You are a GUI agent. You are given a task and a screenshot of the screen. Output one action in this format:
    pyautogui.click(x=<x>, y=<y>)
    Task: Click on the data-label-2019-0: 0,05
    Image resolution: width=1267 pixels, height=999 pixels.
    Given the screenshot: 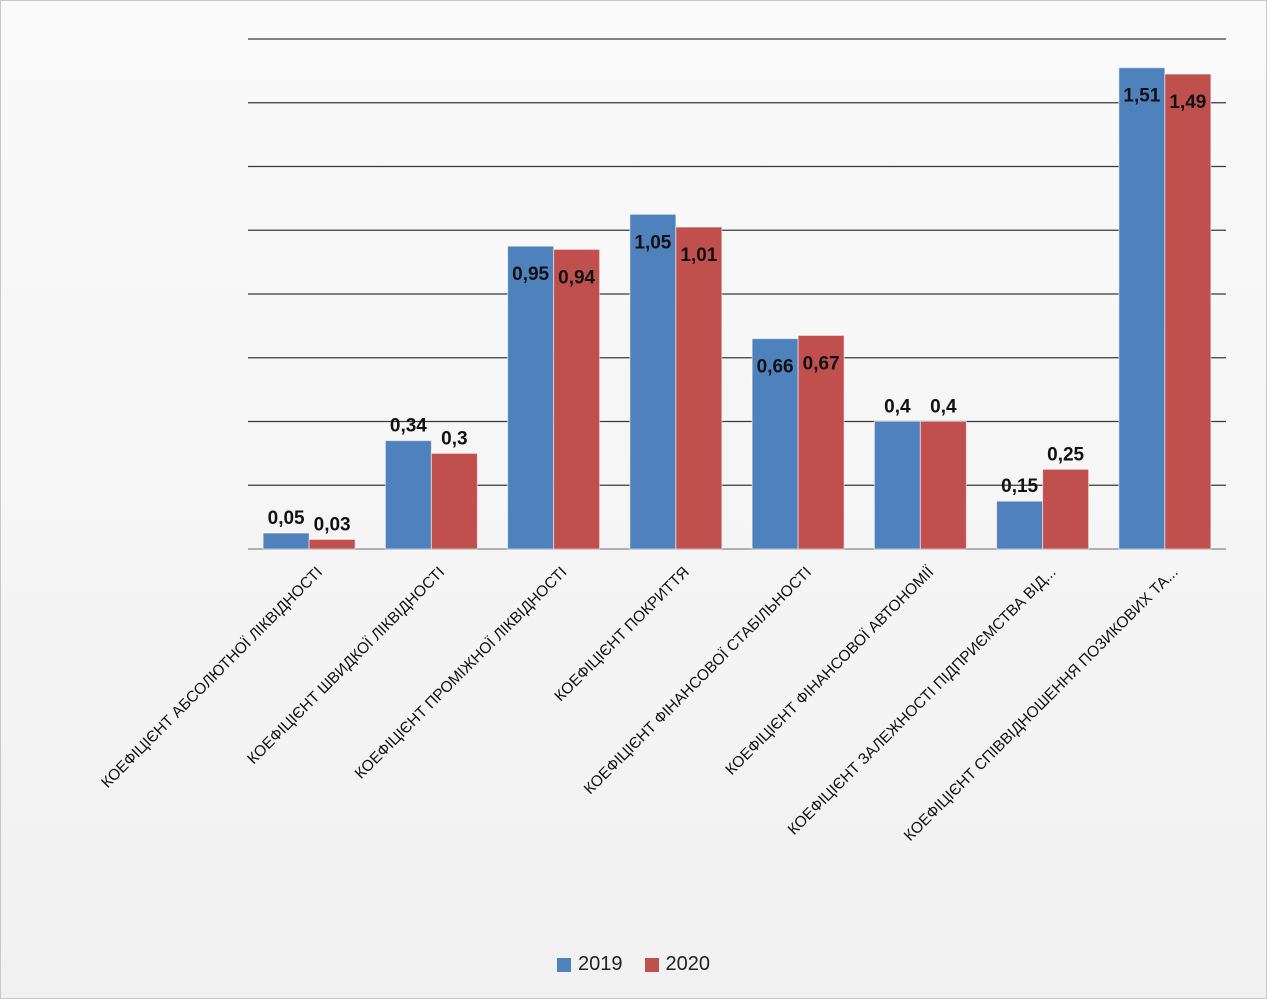 What is the action you would take?
    pyautogui.click(x=286, y=518)
    